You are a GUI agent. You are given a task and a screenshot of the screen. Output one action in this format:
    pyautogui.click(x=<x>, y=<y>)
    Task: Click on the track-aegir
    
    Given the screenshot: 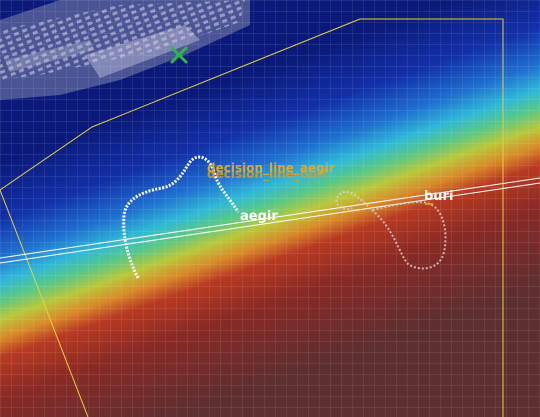 What is the action you would take?
    pyautogui.click(x=181, y=217)
    